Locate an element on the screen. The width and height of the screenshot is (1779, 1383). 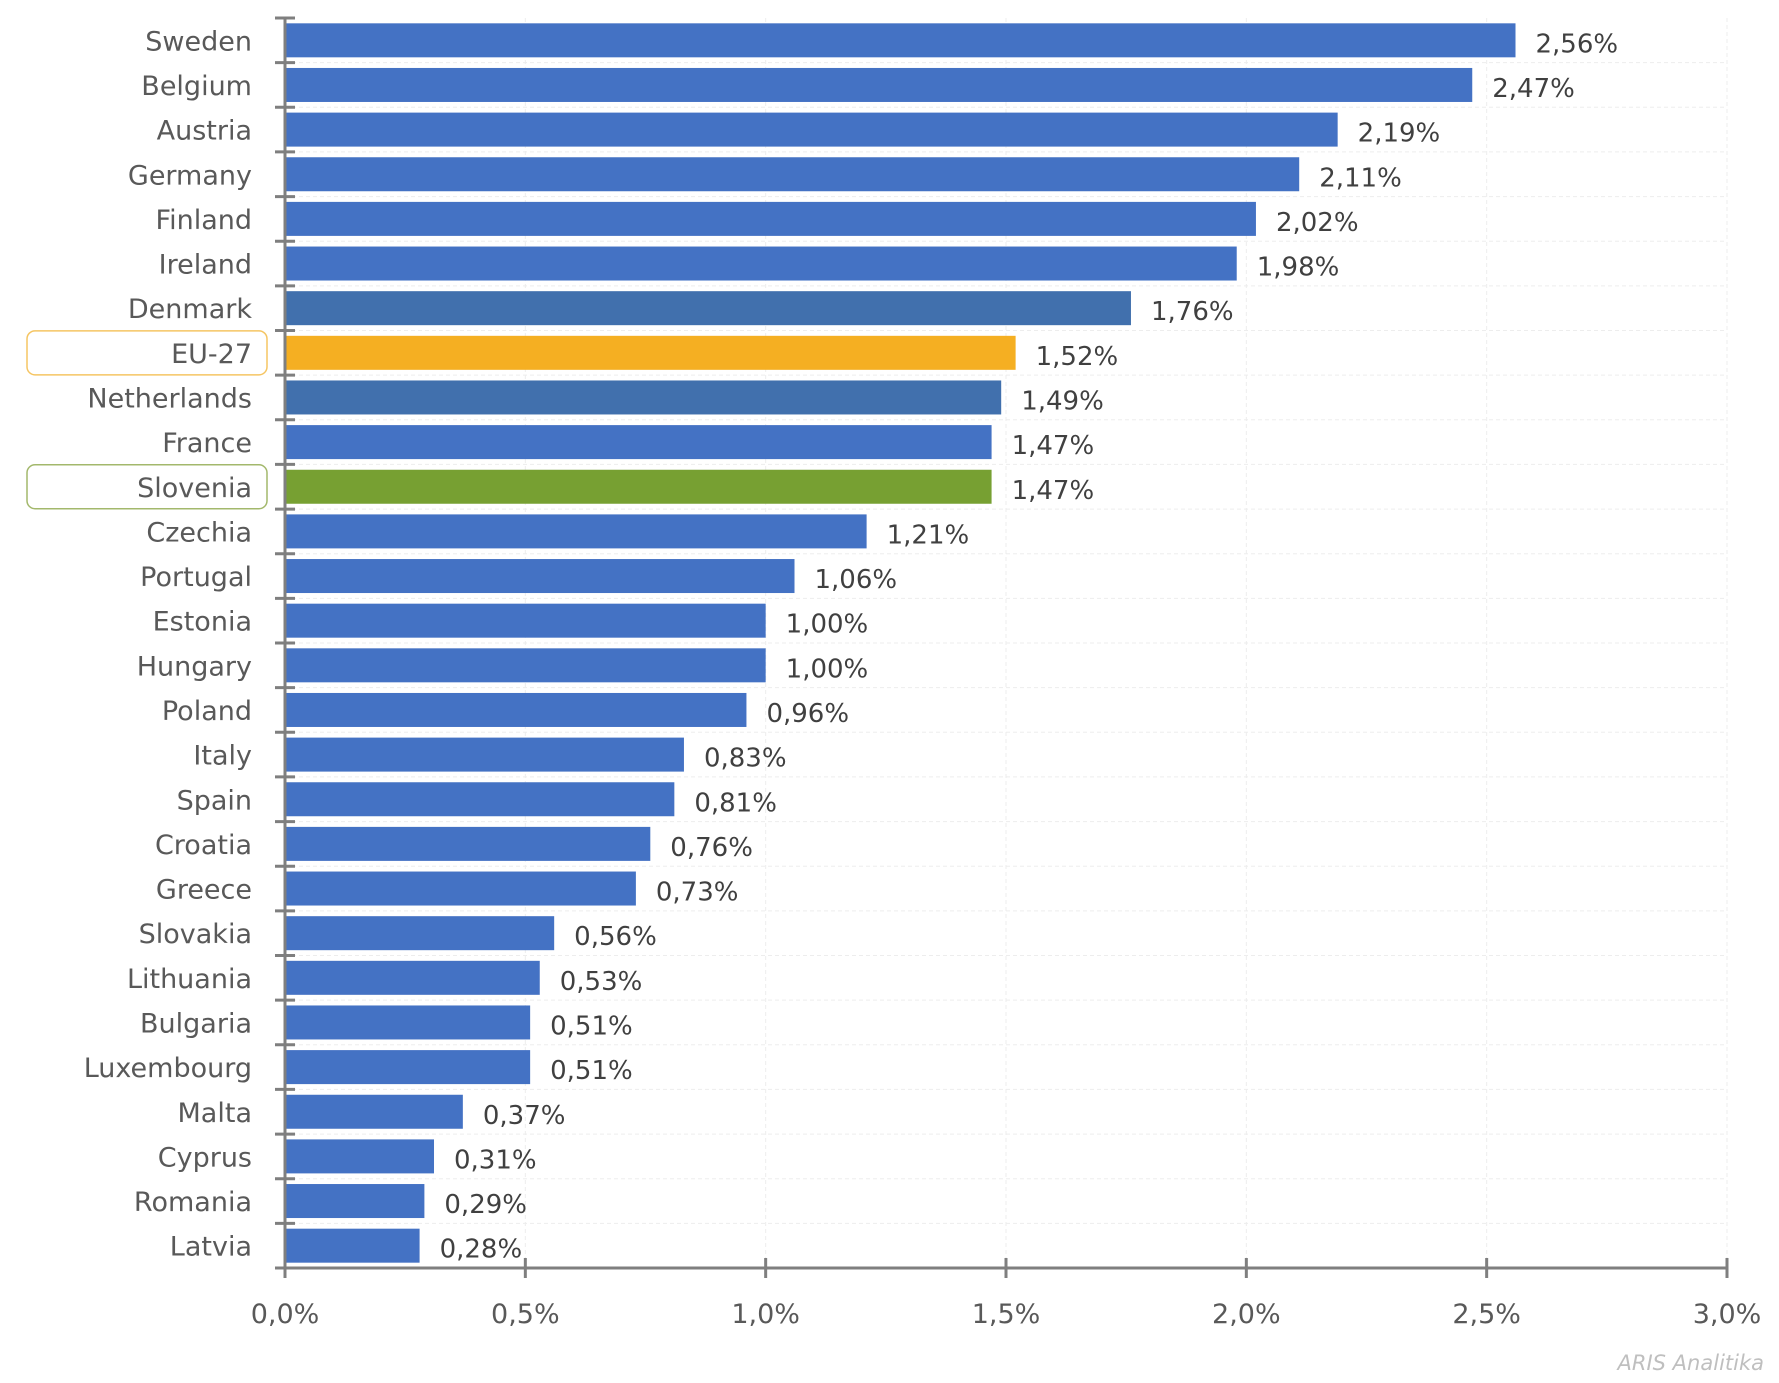
category-label: Czechia is located at coordinates (199, 532).